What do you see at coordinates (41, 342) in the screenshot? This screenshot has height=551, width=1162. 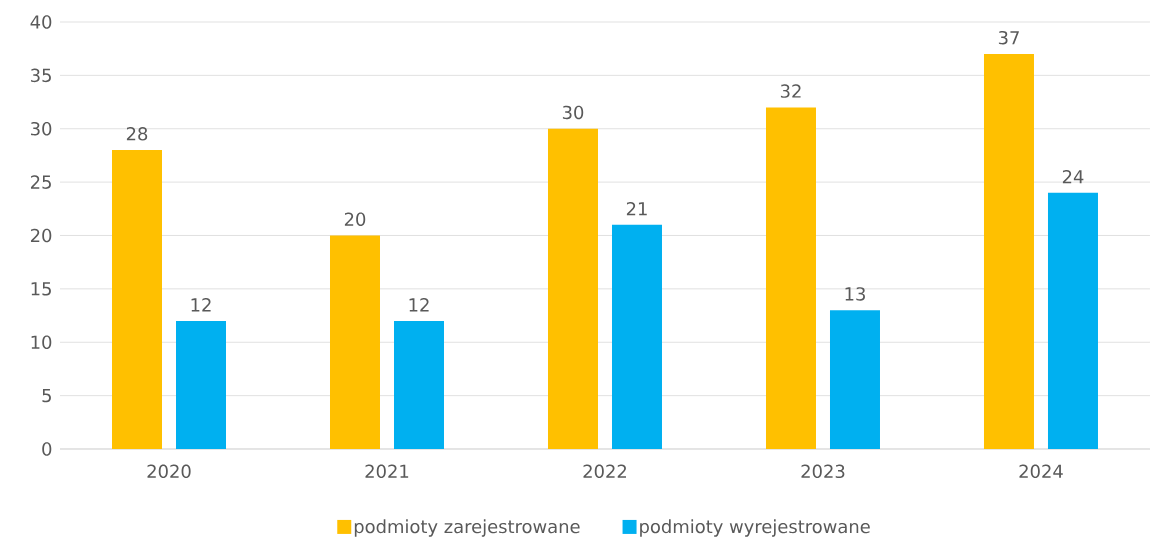 I see `y-tick-label: 10` at bounding box center [41, 342].